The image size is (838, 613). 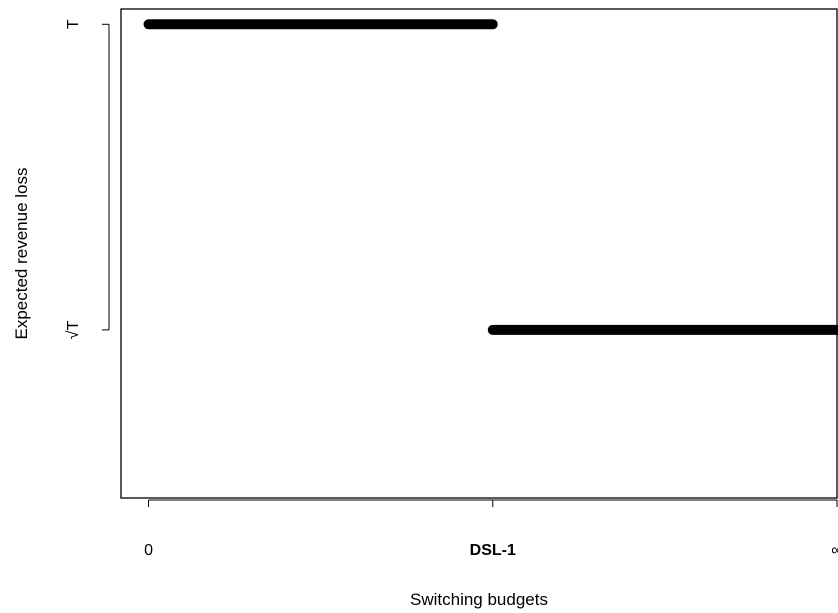 I want to click on y-axis-title: Expected revenue loss, so click(x=21, y=254).